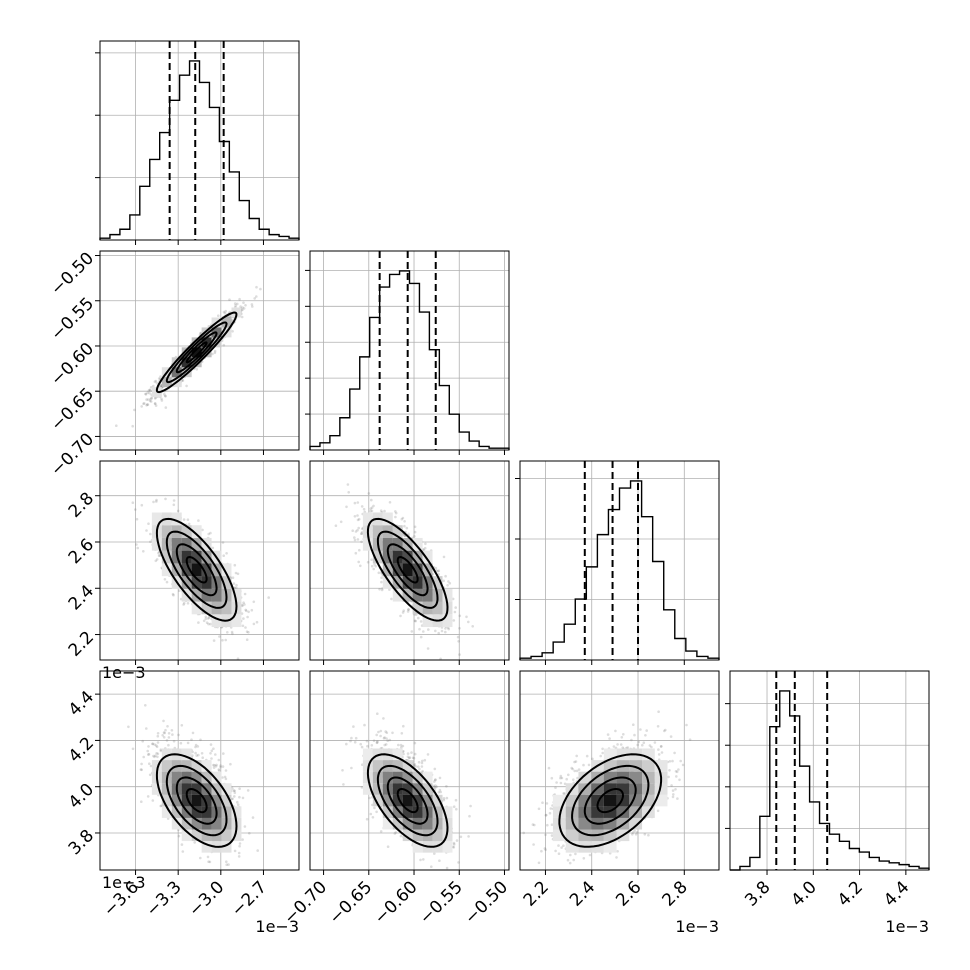 Image resolution: width=970 pixels, height=970 pixels. Describe the element at coordinates (81, 505) in the screenshot. I see `y-tick-label: 2.8` at that location.